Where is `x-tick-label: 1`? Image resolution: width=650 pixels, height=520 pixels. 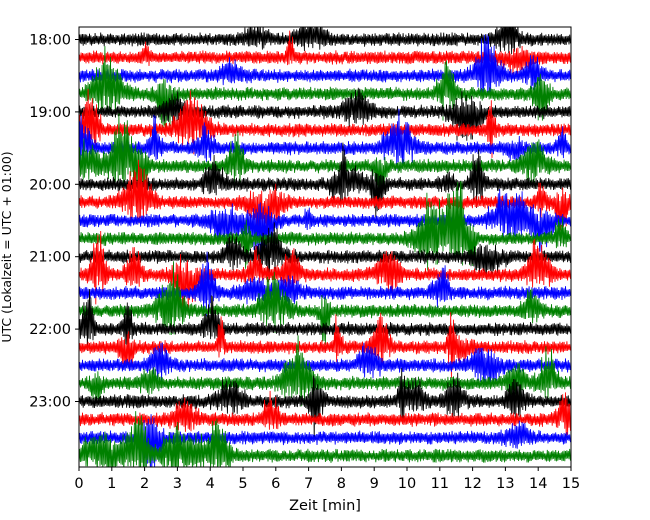 x-tick-label: 1 is located at coordinates (111, 484).